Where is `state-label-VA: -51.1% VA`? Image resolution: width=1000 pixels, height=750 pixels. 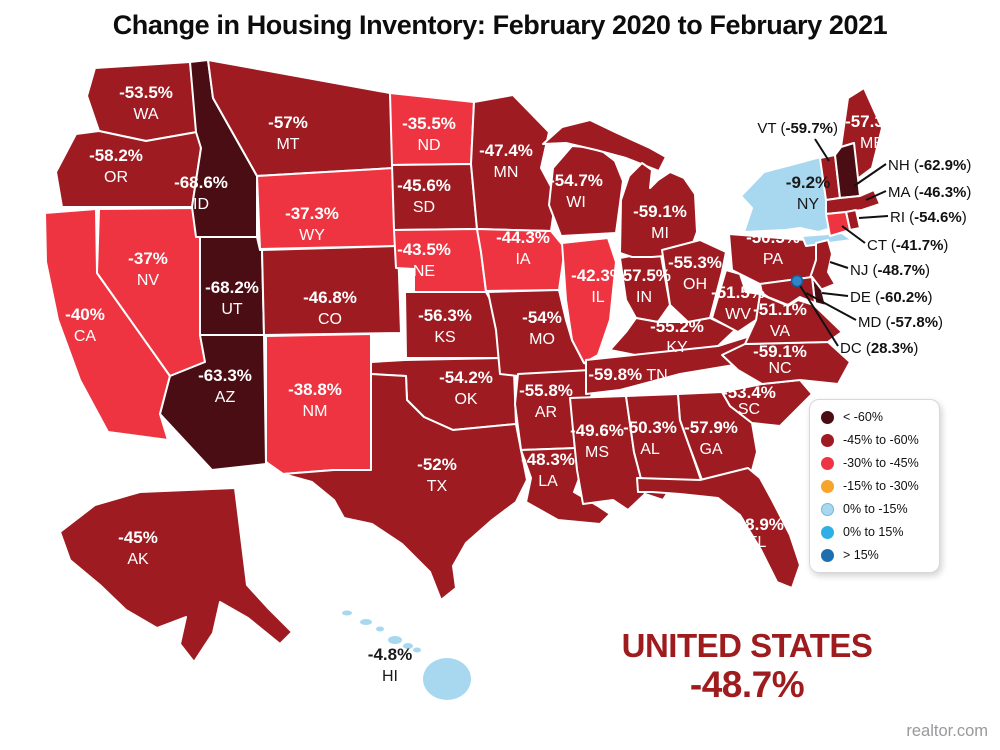 state-label-VA: -51.1% VA is located at coordinates (780, 320).